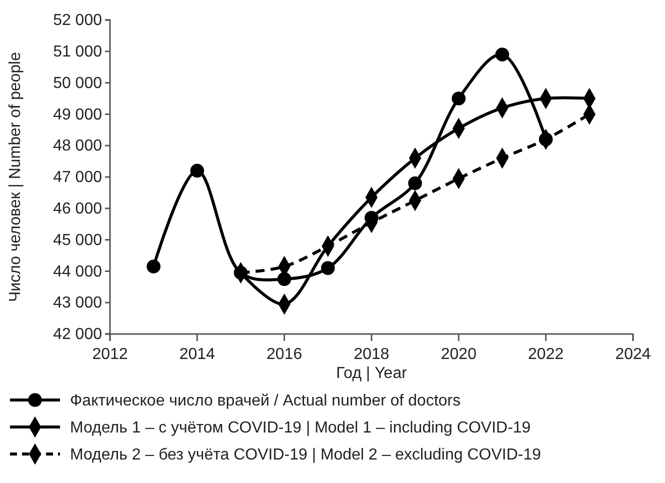 The height and width of the screenshot is (483, 665). Describe the element at coordinates (265, 401) in the screenshot. I see `legend-label: Фактическое число врачей / Actual number of doctors` at that location.